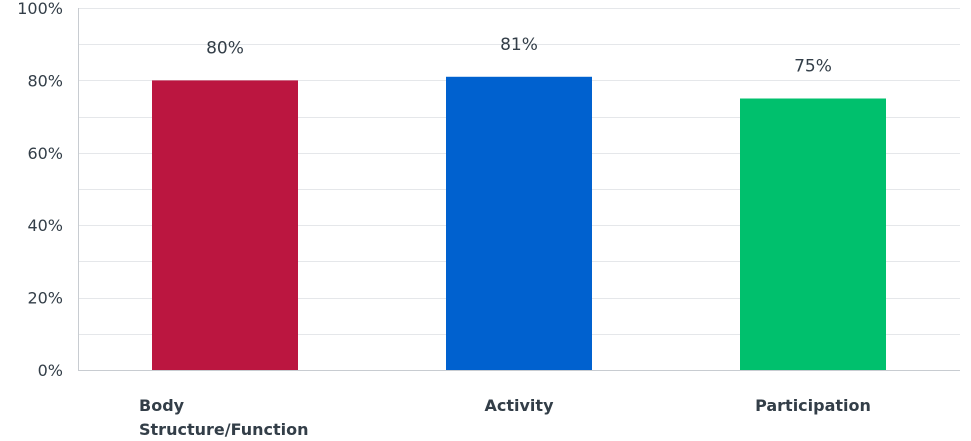 Image resolution: width=971 pixels, height=441 pixels. What do you see at coordinates (813, 405) in the screenshot?
I see `x-tick-label: Participation` at bounding box center [813, 405].